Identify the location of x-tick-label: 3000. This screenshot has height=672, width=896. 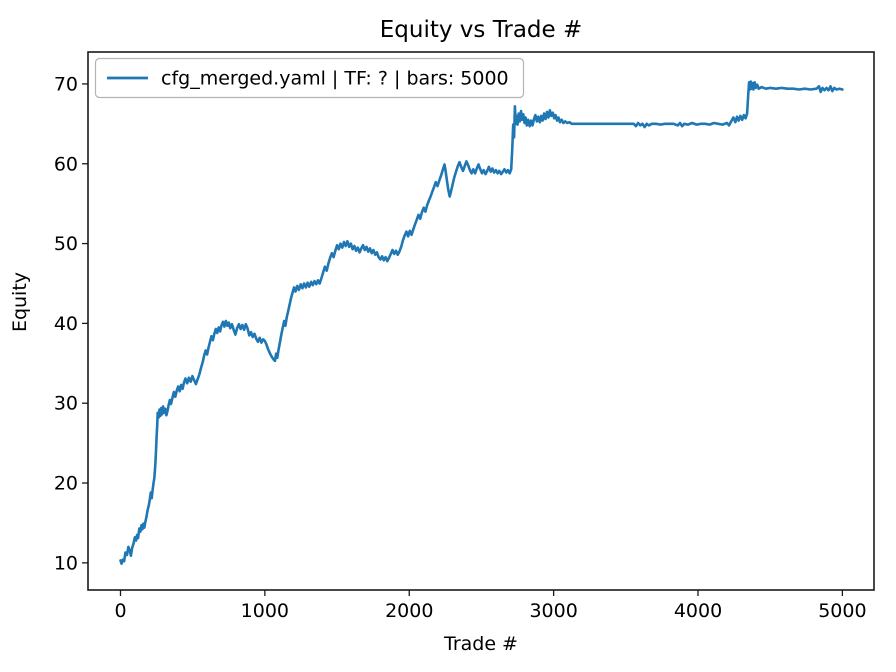
(553, 611).